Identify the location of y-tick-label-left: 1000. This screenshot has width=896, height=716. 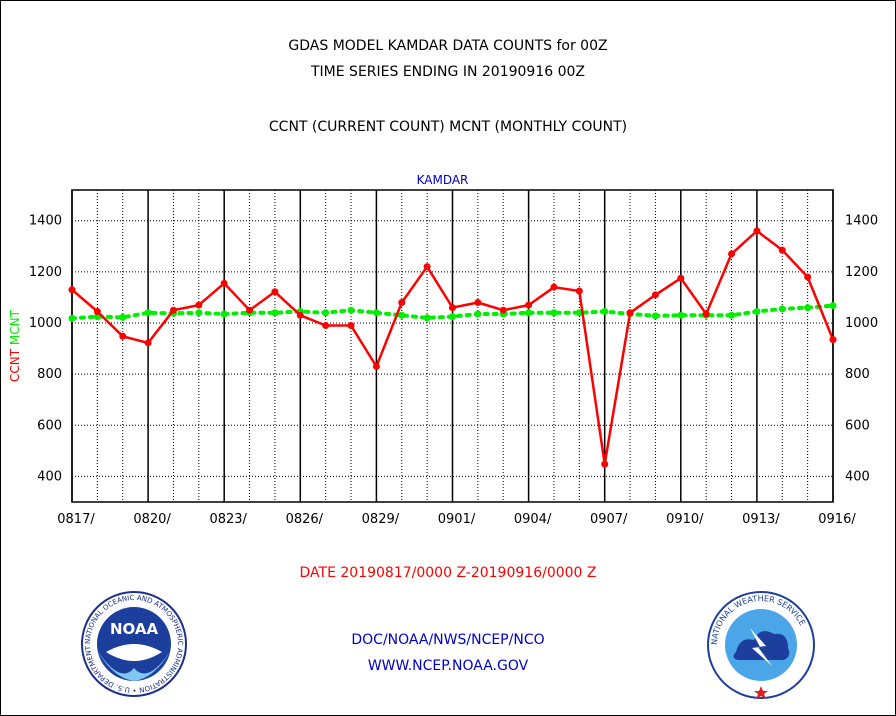
(45, 323).